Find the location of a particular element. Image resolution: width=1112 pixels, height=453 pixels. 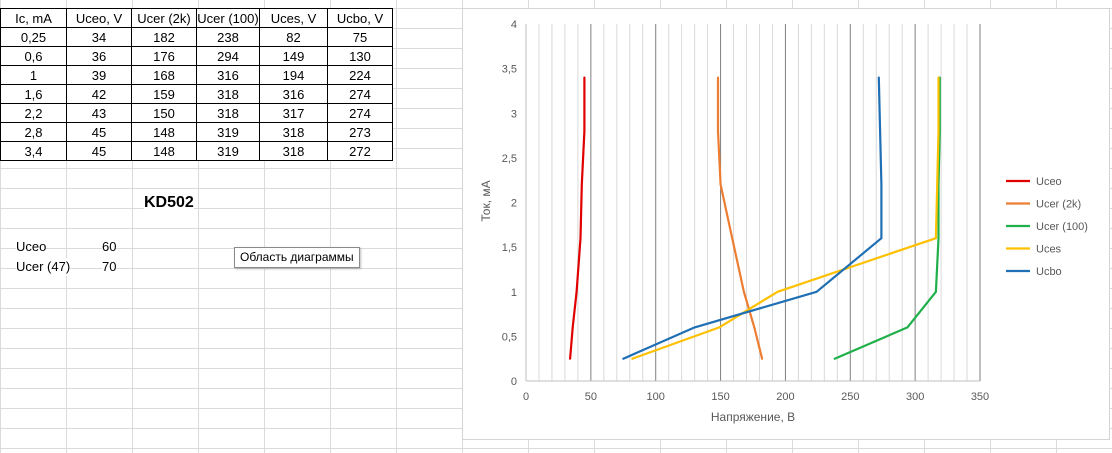

y-tick-label: 0 is located at coordinates (514, 382).